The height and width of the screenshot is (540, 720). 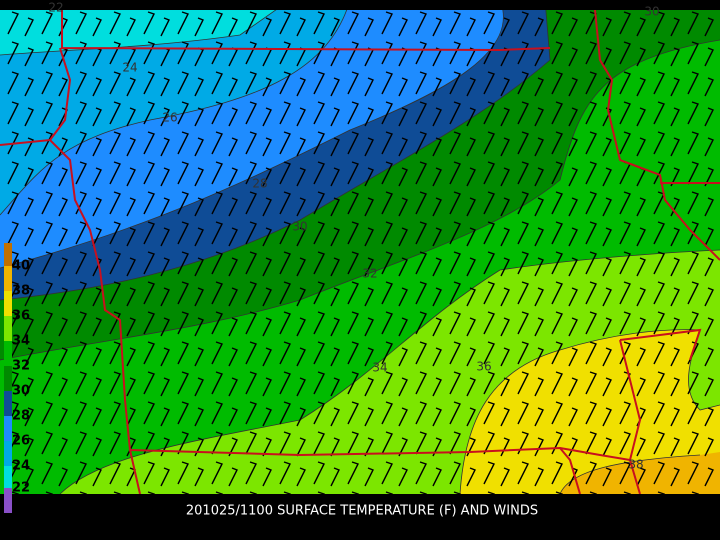 What do you see at coordinates (259, 184) in the screenshot?
I see `contour-label: 28` at bounding box center [259, 184].